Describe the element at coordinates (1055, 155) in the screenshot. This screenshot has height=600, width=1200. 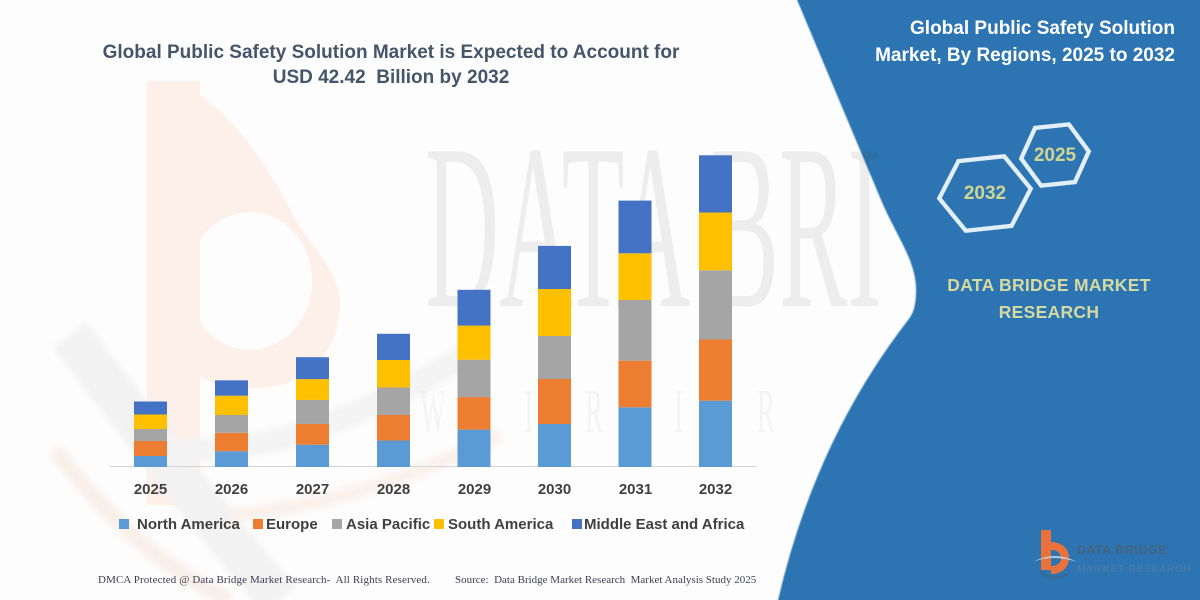
I see `svg-text: 2025` at that location.